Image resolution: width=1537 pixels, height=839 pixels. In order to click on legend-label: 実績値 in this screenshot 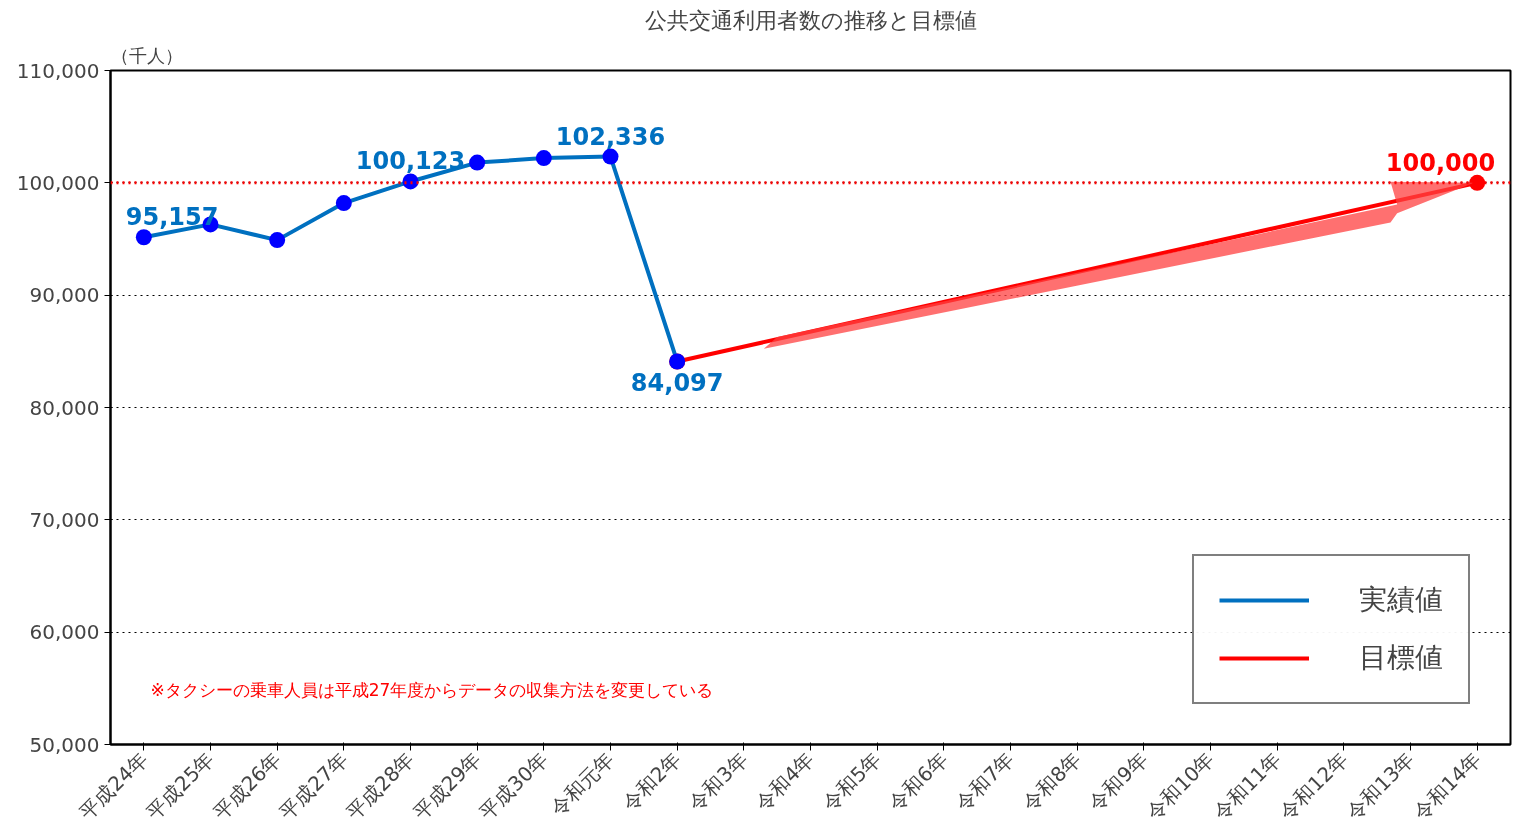, I will do `click(1401, 600)`.